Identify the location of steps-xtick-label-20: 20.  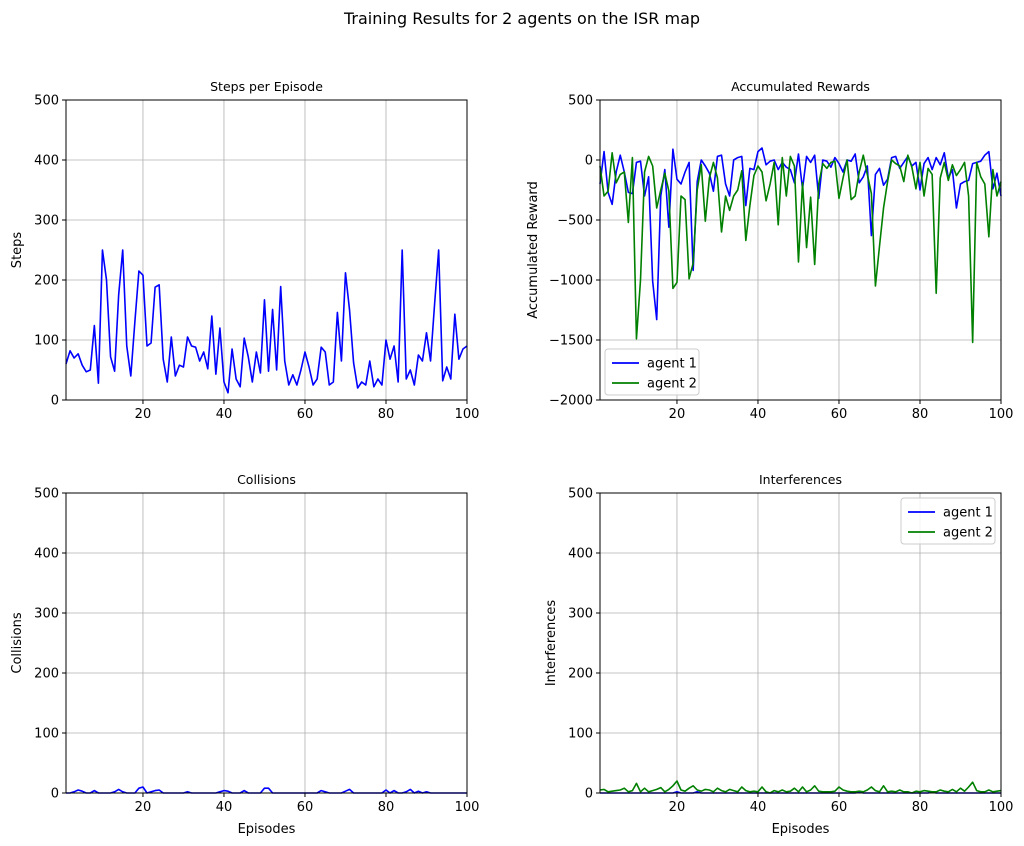
(143, 414).